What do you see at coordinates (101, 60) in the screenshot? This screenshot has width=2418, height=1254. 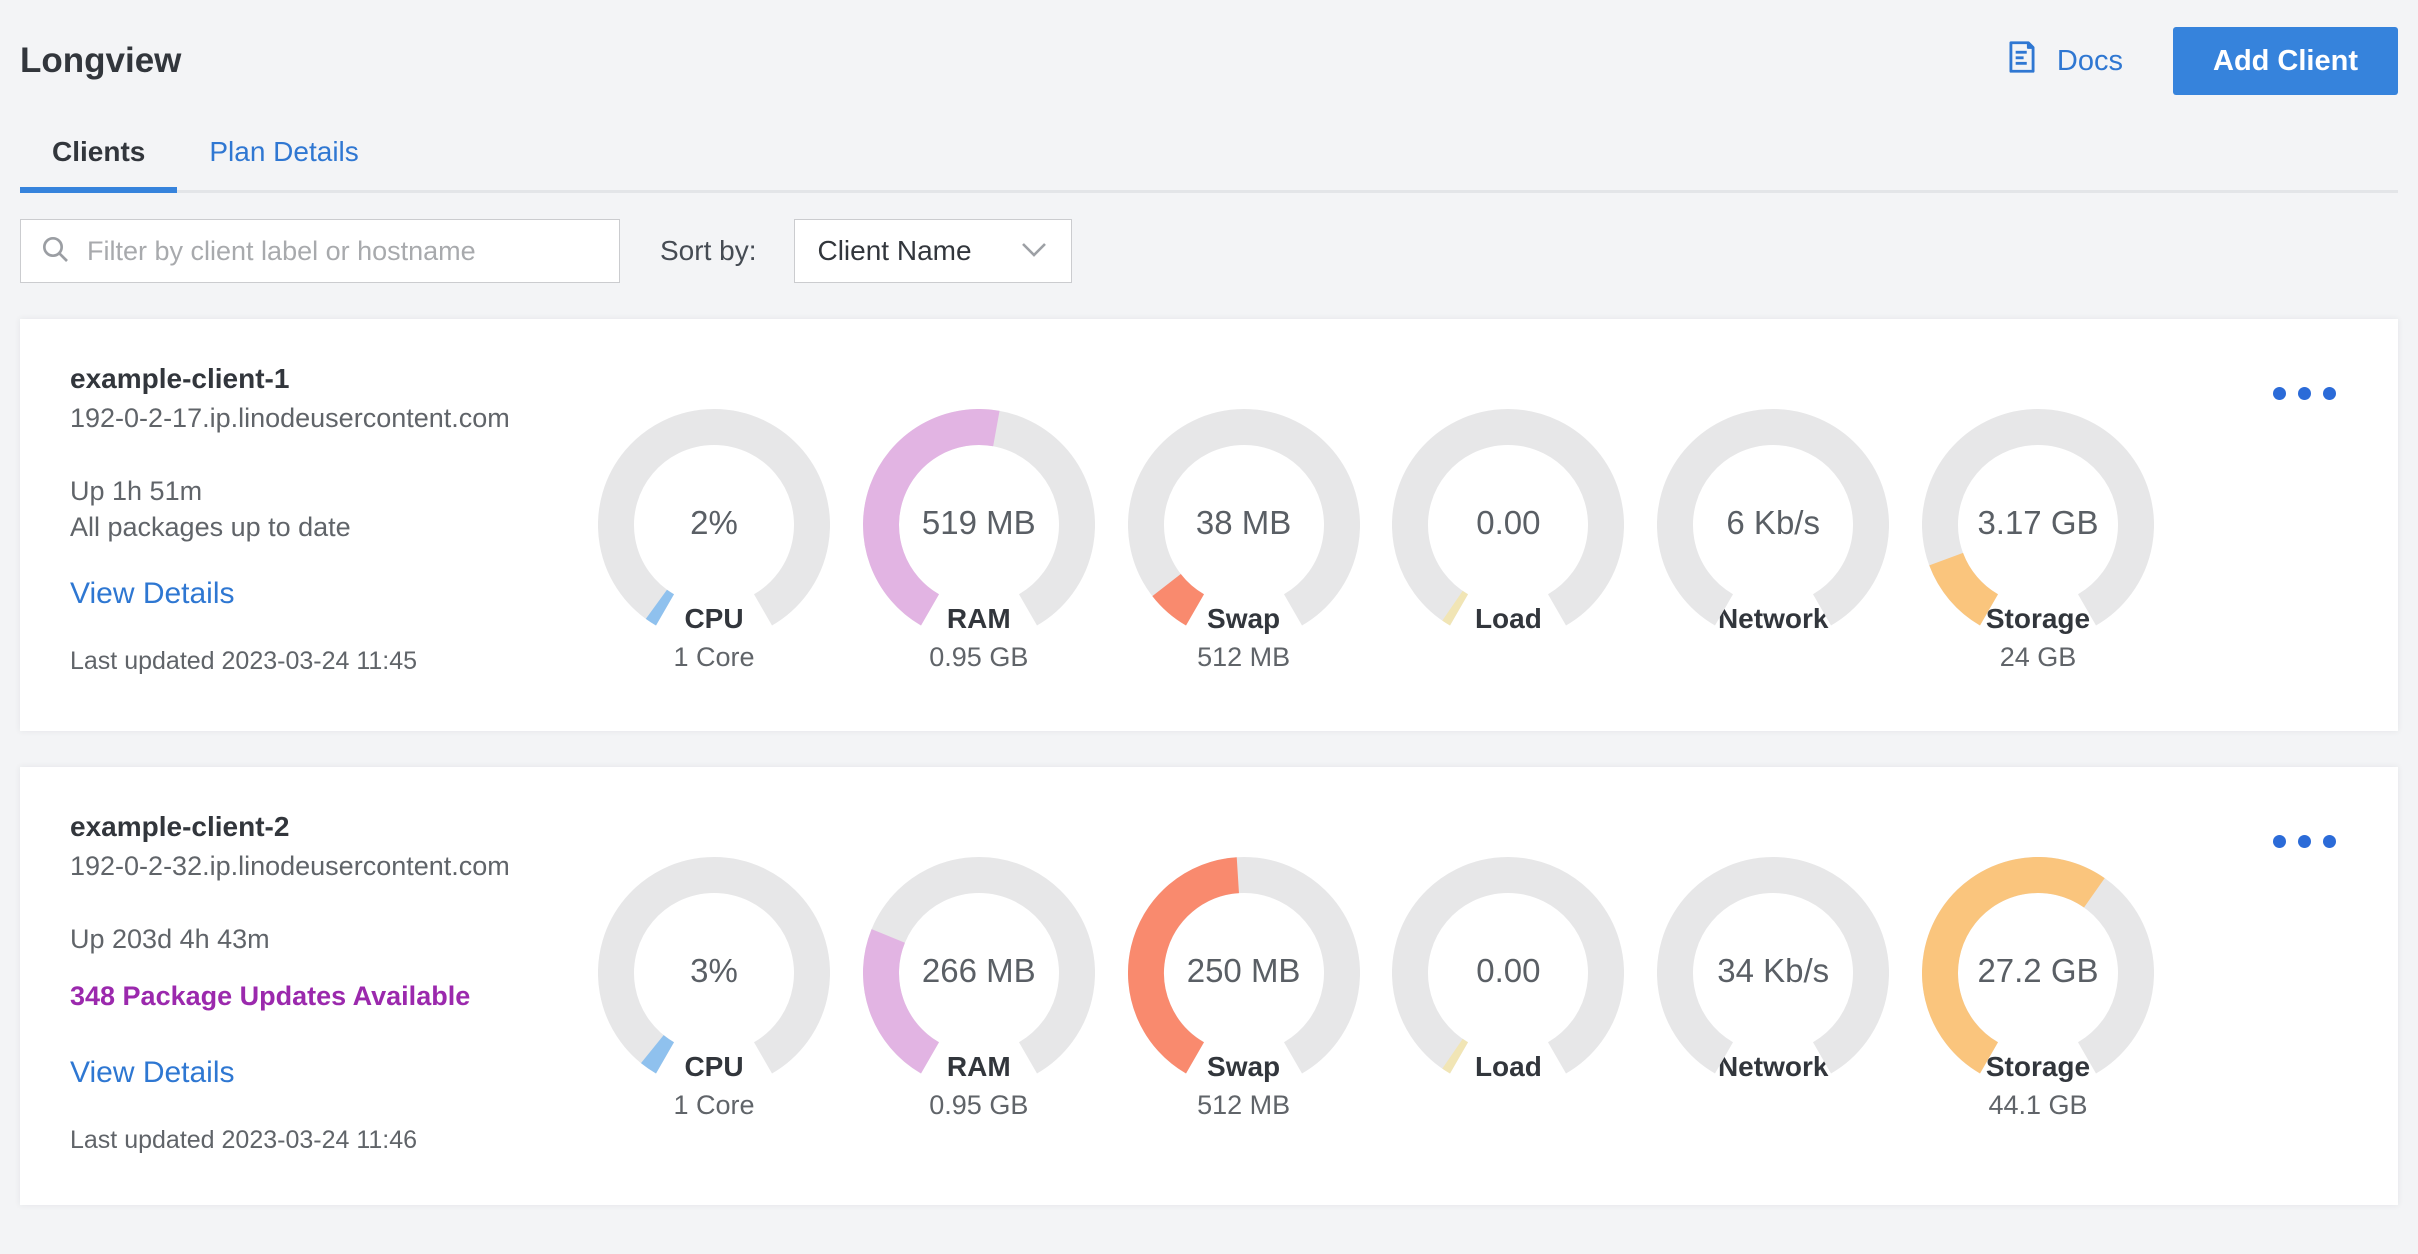 I see `page-title: Longview` at bounding box center [101, 60].